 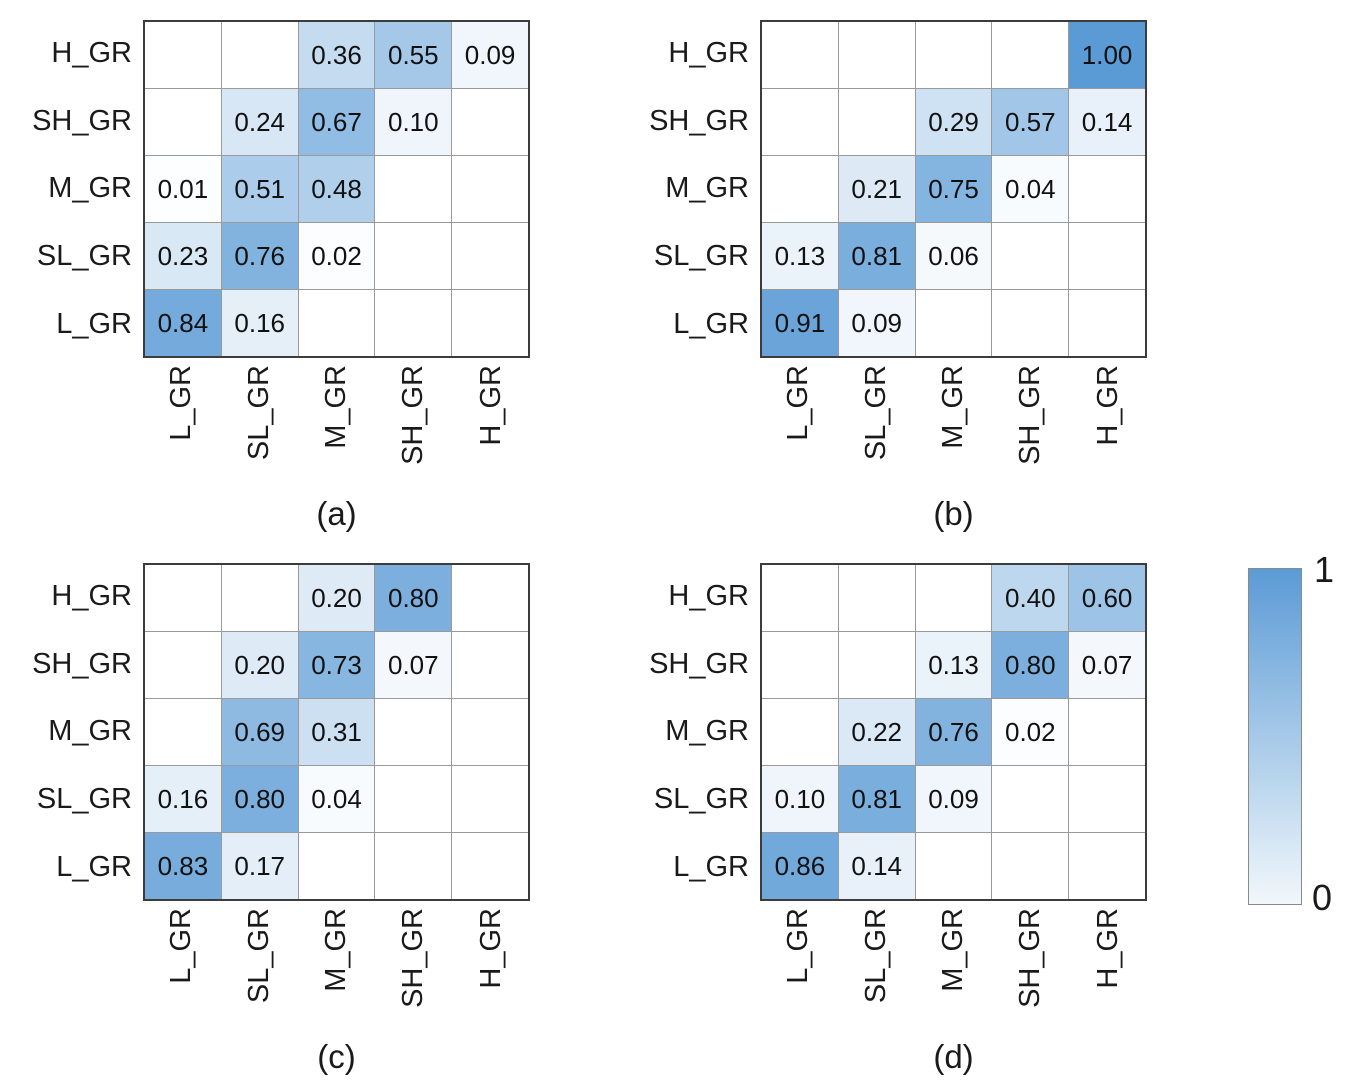 I want to click on y-axis-tick-label: L_GR, so click(x=94, y=323).